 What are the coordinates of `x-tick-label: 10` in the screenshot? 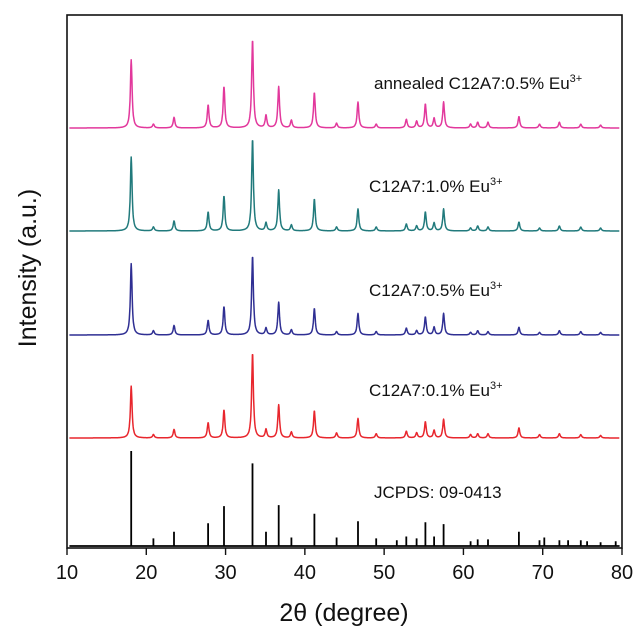 It's located at (67, 573).